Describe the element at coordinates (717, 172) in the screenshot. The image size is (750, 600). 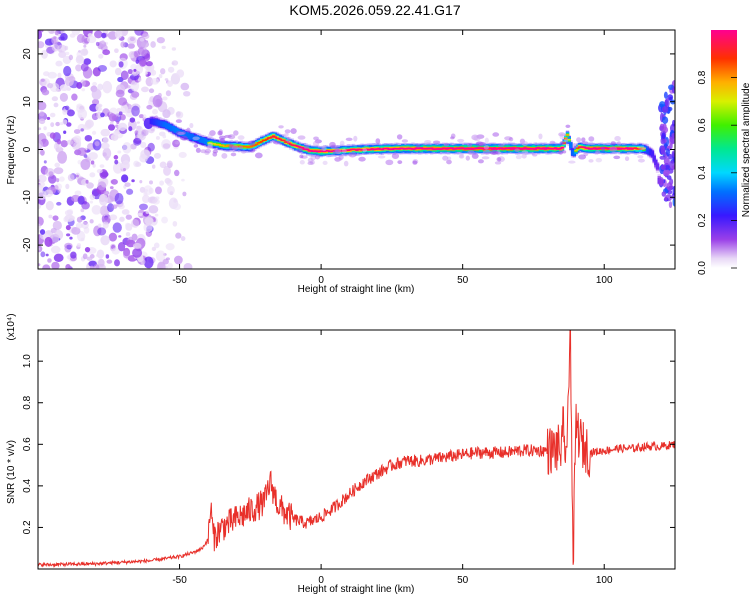
I see `colorbar-ticks: 0.0 0.2 0.4 0.6 0.8` at that location.